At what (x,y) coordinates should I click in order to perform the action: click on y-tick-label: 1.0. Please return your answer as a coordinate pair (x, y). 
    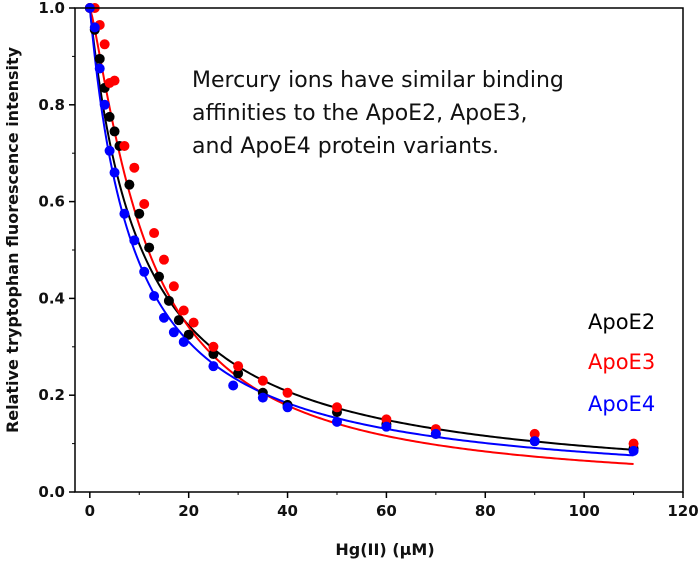
    Looking at the image, I should click on (51, 8).